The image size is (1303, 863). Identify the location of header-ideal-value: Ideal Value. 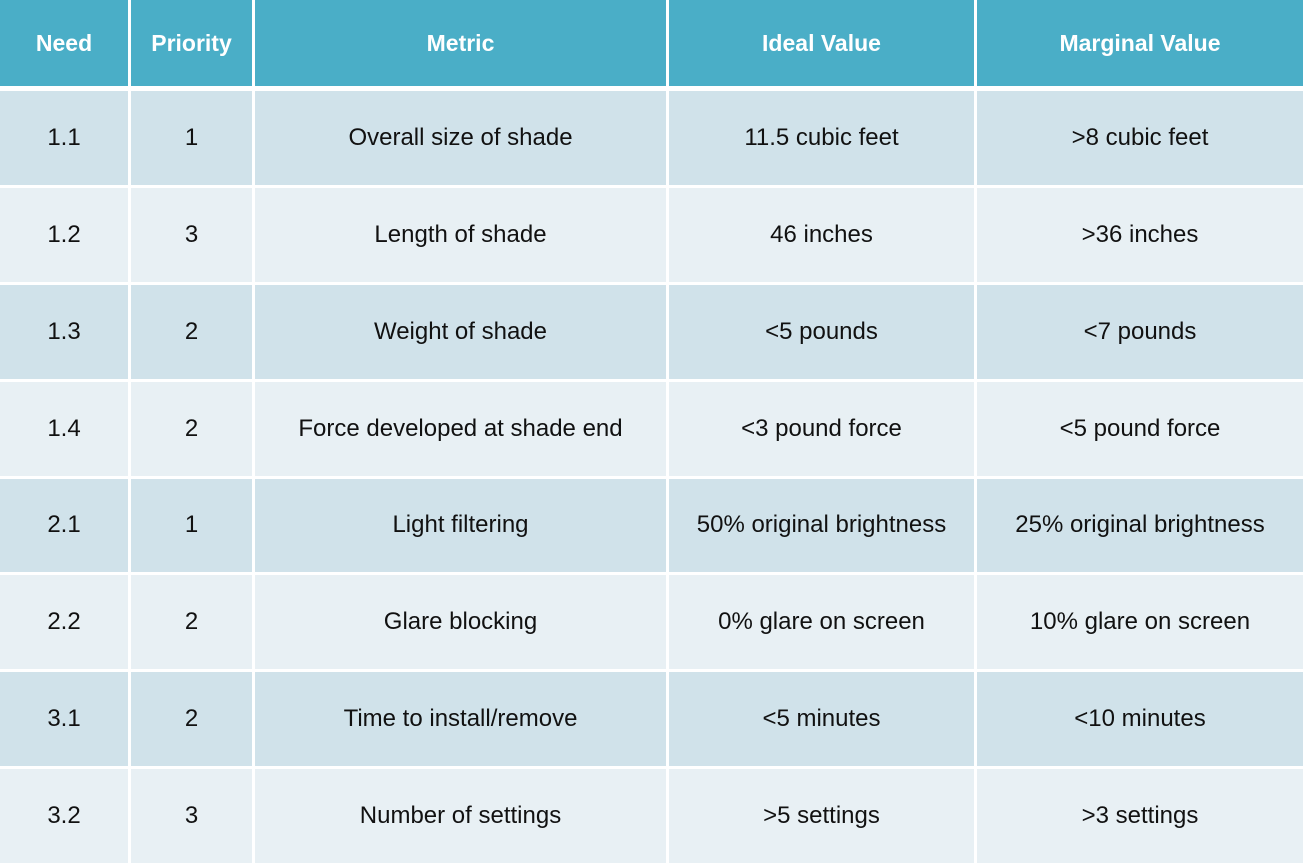
(823, 45).